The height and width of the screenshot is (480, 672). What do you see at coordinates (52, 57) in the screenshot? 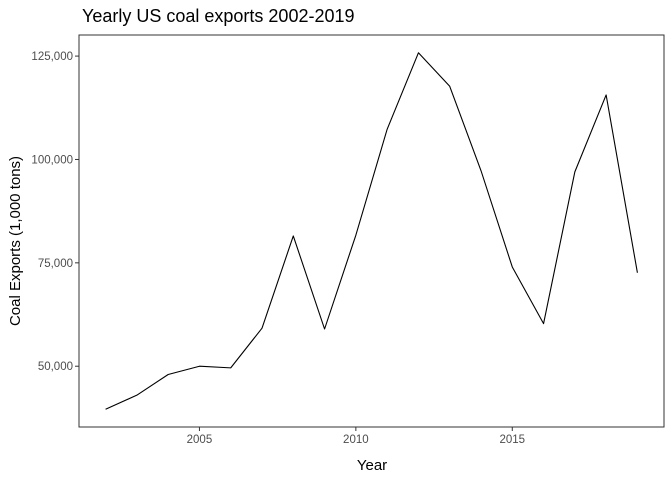
I see `y-tick-label: 125,000` at bounding box center [52, 57].